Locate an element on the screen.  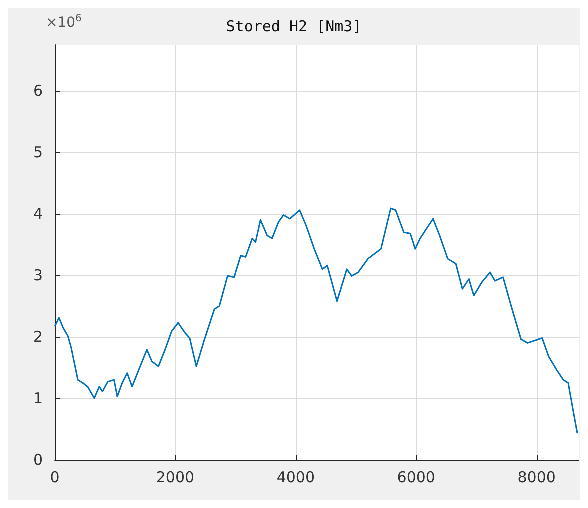
x-tick-label: 8000 is located at coordinates (537, 477).